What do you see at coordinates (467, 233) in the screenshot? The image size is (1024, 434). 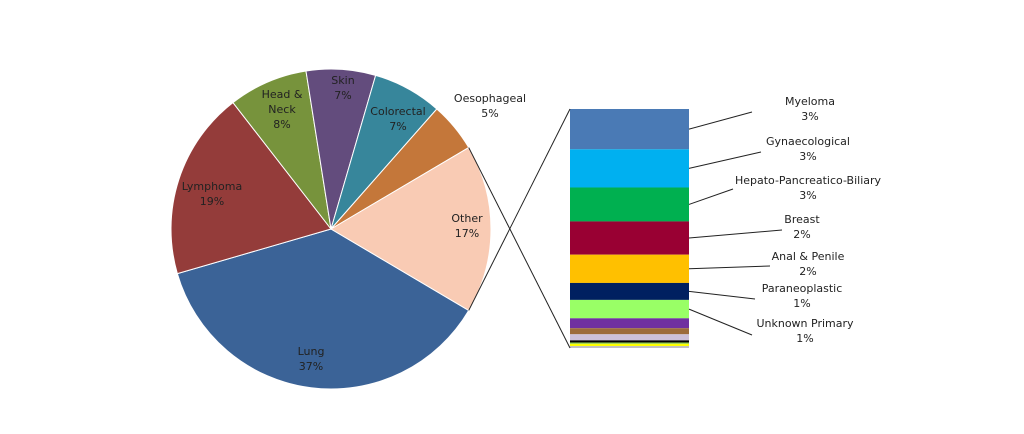 I see `pie-label-line: 17%` at bounding box center [467, 233].